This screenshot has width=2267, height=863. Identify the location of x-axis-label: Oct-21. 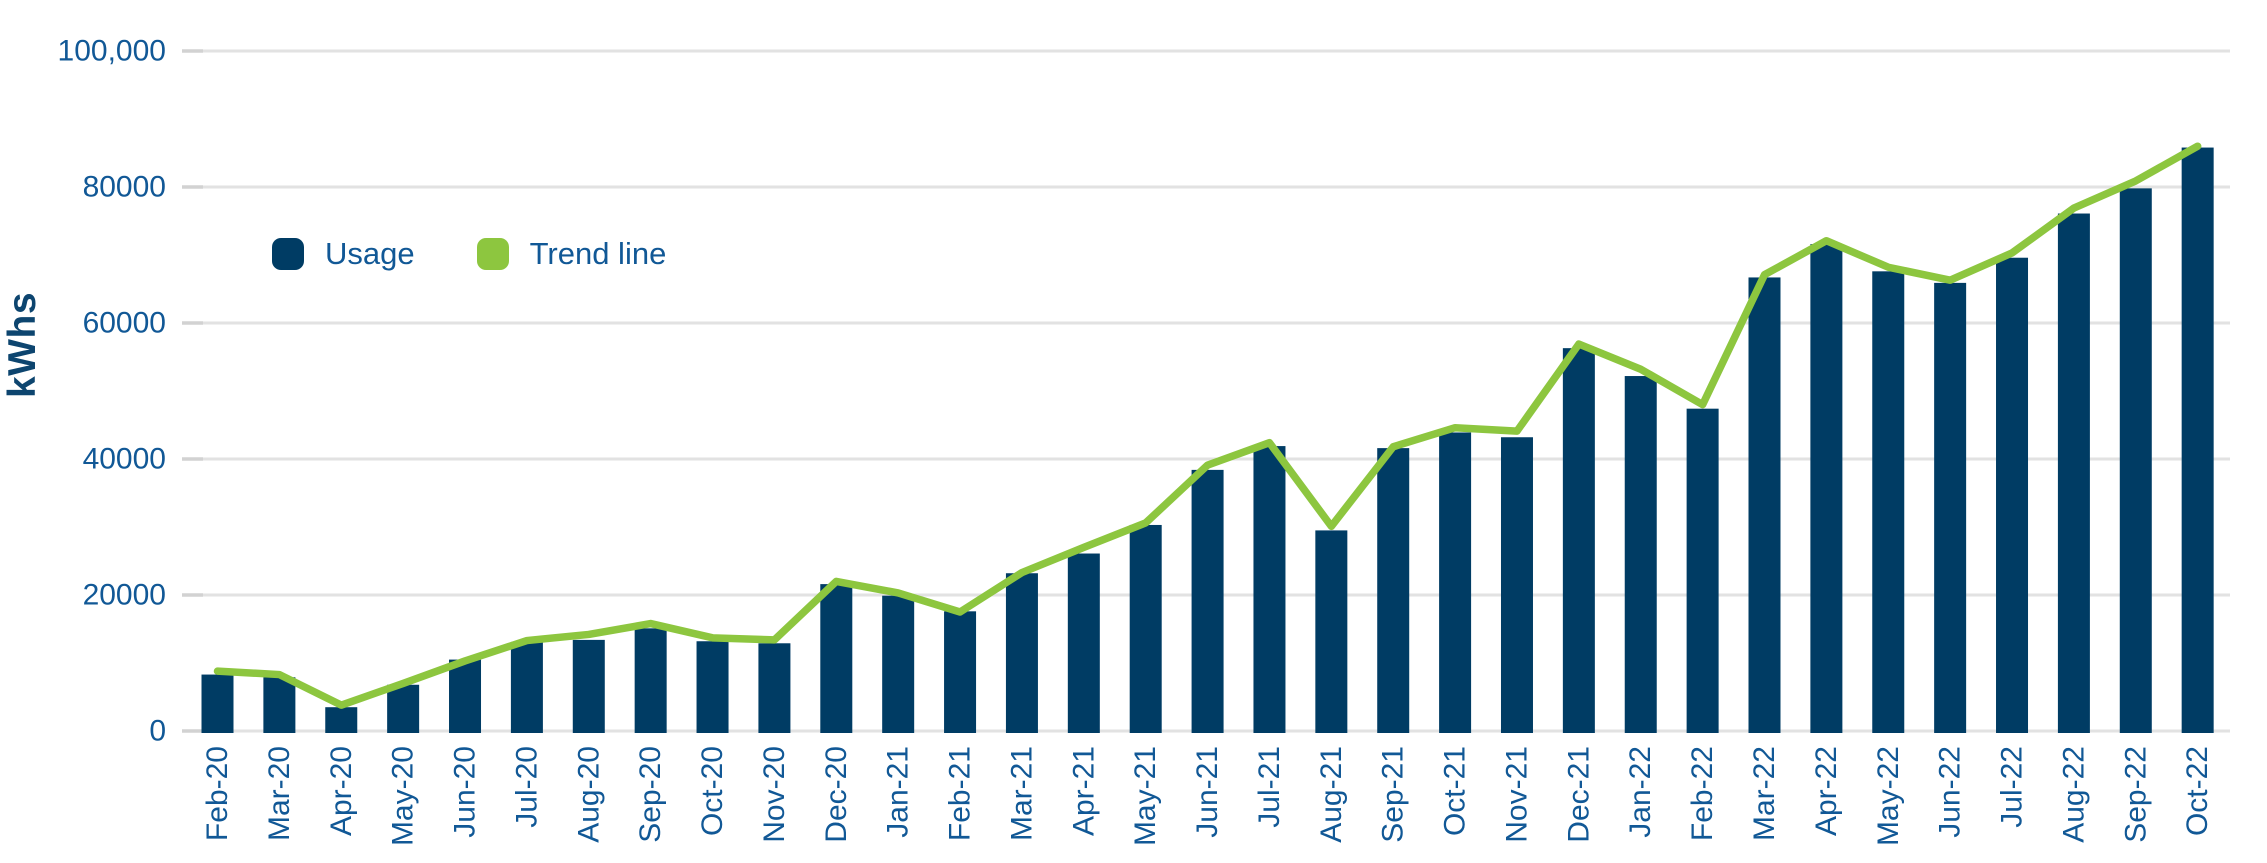
(1455, 791).